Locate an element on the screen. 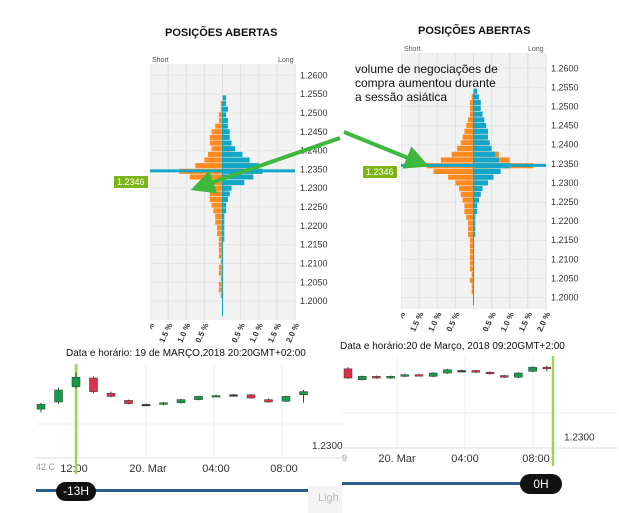 This screenshot has width=619, height=513. chart-title-right: POSIÇÕES ABERTAS is located at coordinates (474, 31).